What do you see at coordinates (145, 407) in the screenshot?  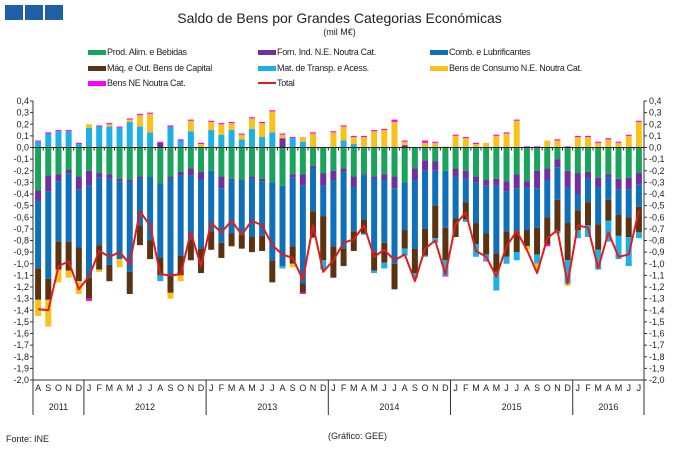 I see `year-label: 2012` at bounding box center [145, 407].